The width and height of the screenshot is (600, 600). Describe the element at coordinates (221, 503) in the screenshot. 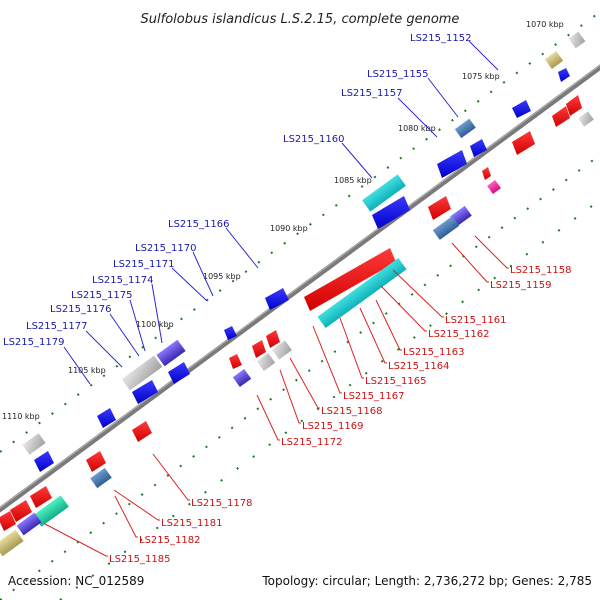

I see `gene-label-reverse: LS215_1178` at that location.